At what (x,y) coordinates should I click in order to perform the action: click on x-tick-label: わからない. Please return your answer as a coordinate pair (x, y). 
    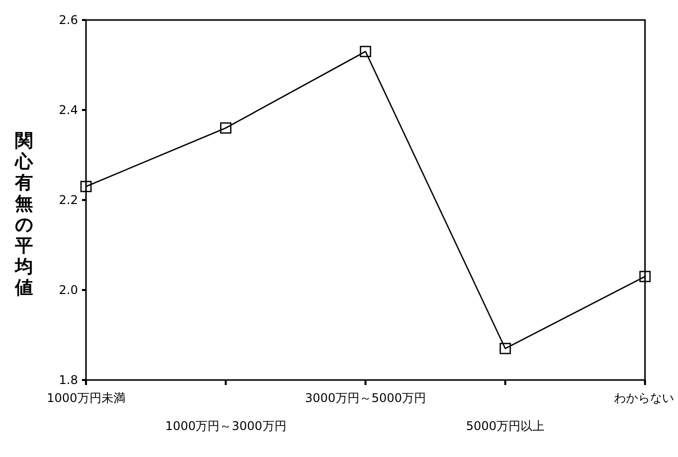
    Looking at the image, I should click on (644, 398).